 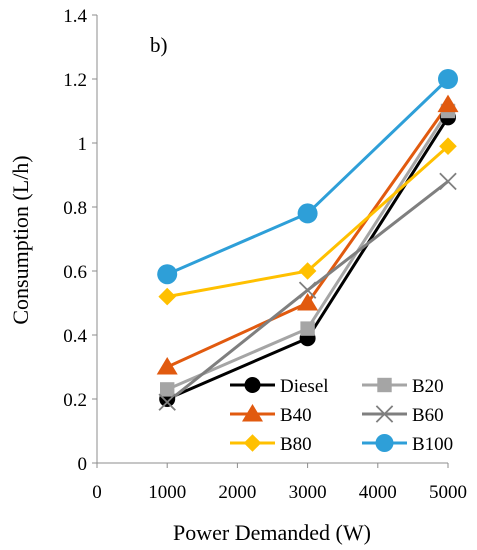 I want to click on legend: Diesel B20 B40 B60 B80 B100, so click(x=341, y=415).